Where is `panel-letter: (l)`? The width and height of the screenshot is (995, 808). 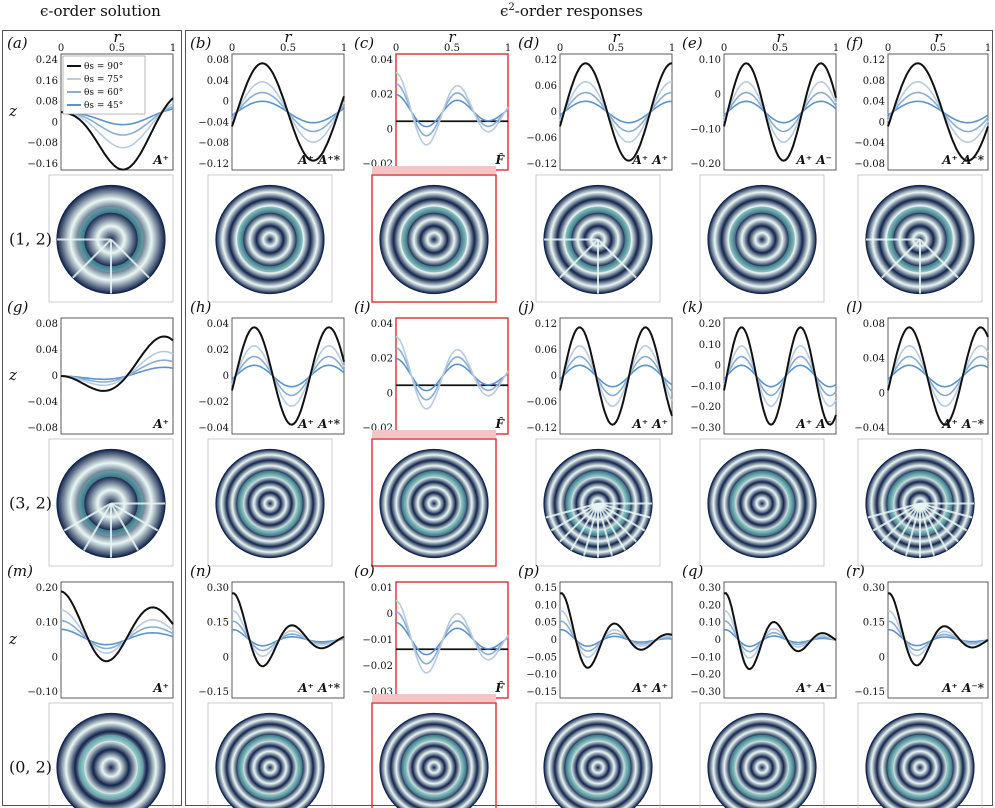 panel-letter: (l) is located at coordinates (854, 307).